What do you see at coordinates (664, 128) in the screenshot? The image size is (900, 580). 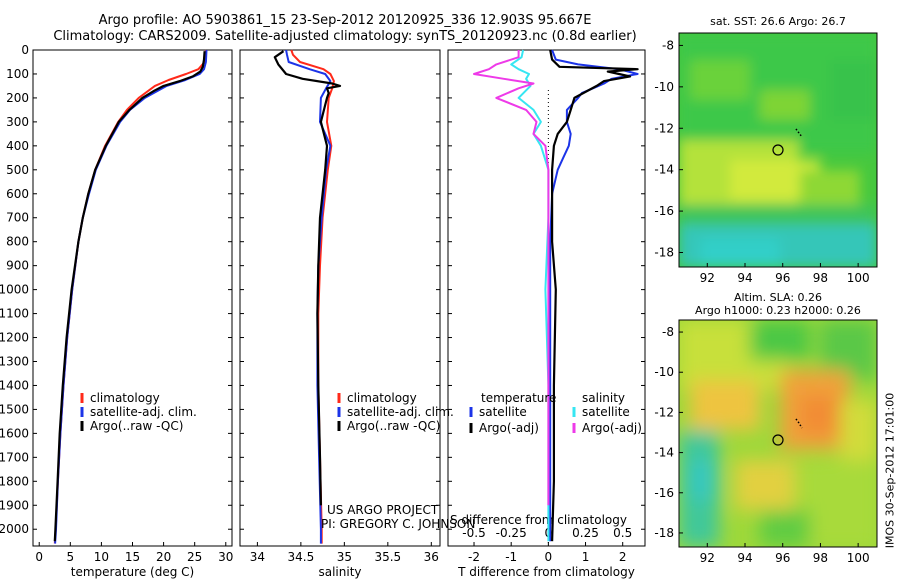 I see `map-y-tick-label-sst-2: -12` at bounding box center [664, 128].